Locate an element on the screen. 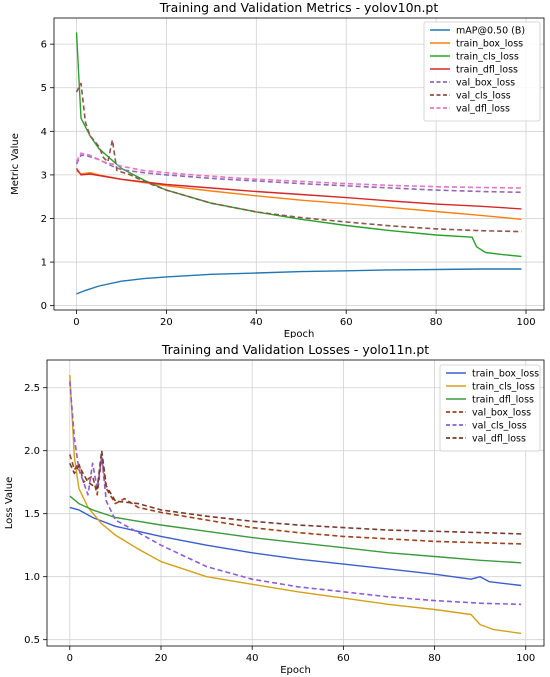 The height and width of the screenshot is (677, 550). y-tick-label: 3 is located at coordinates (44, 175).